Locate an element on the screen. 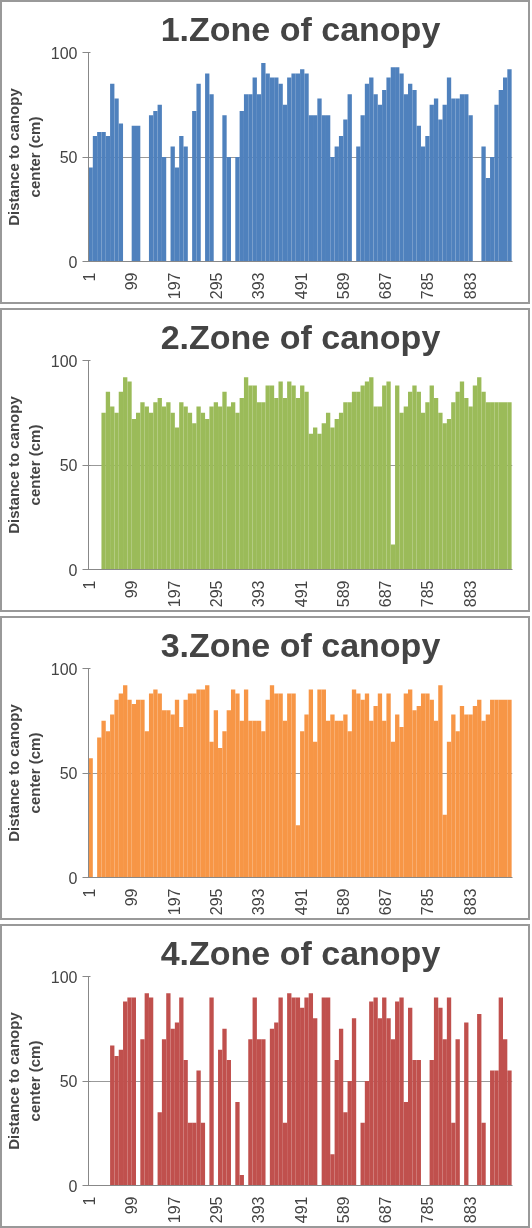  chart-title: 3.Zone of canopy is located at coordinates (300, 644).